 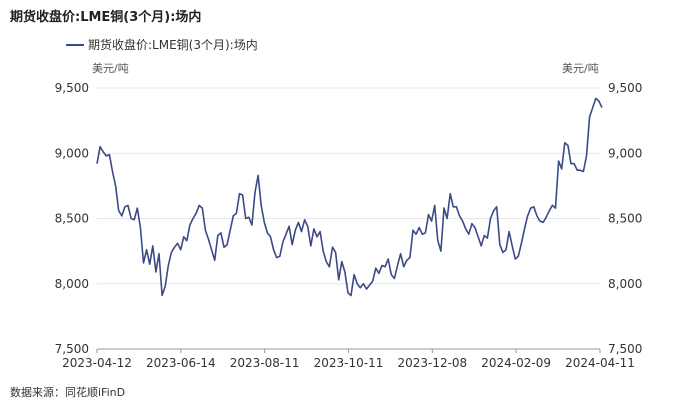 I want to click on legend: 期货收盘价:LME铜(3个月):场内, so click(x=162, y=44).